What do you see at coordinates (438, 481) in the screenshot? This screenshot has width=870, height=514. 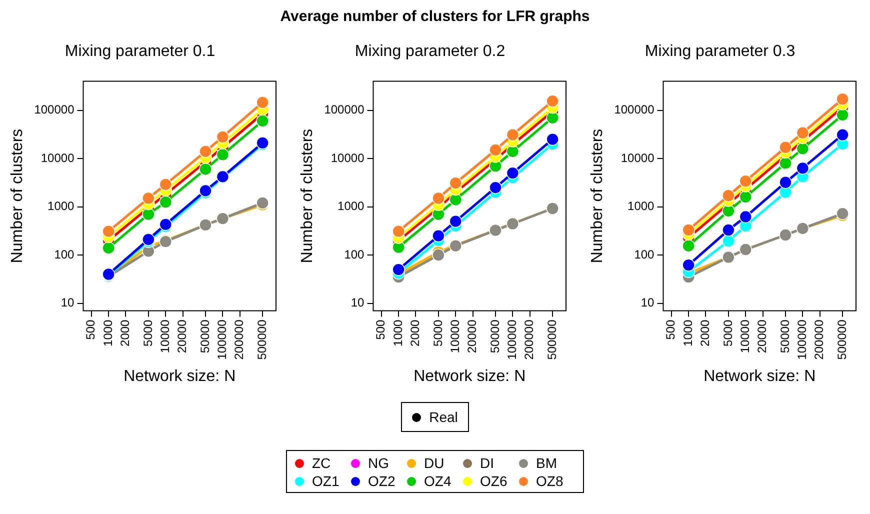 I see `legend-label: OZ4` at bounding box center [438, 481].